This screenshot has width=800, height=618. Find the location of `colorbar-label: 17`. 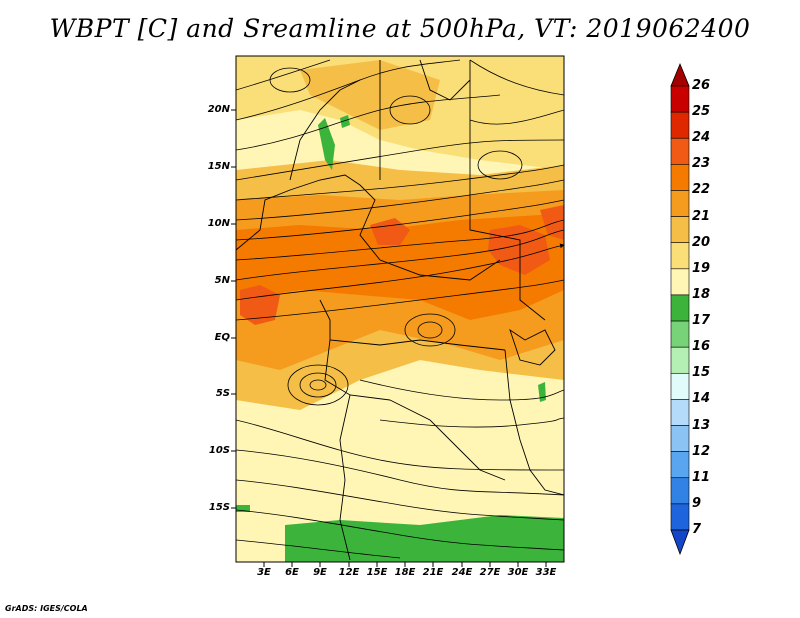

colorbar-label: 17 is located at coordinates (701, 321).